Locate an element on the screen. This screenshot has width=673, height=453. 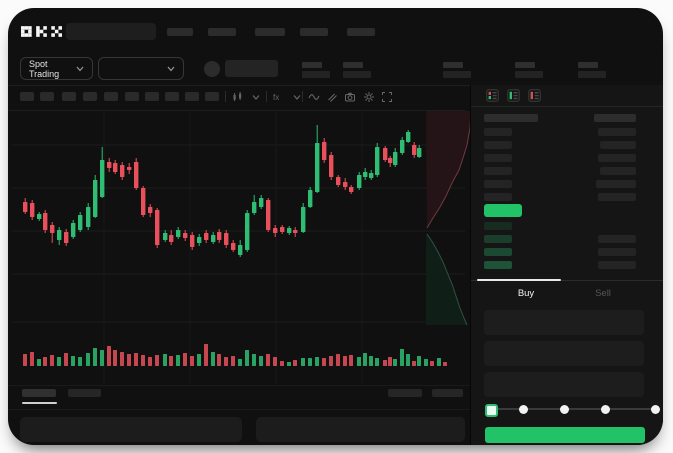
fullscreen-icon is located at coordinates (387, 97).